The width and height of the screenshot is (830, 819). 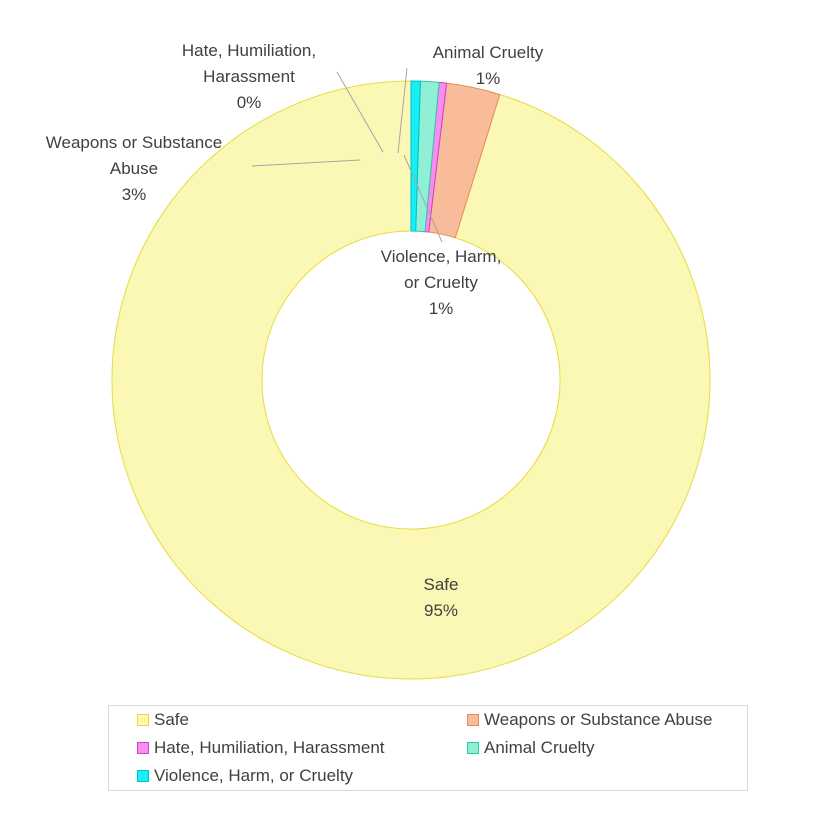 I want to click on data-label-line: or Cruelty, so click(x=441, y=282).